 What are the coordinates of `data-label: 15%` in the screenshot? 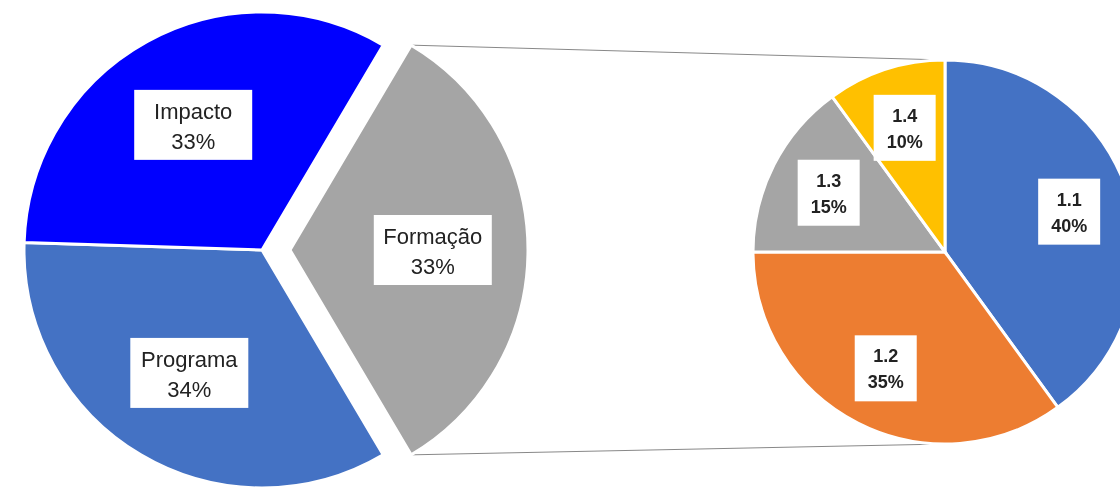 It's located at (828, 206).